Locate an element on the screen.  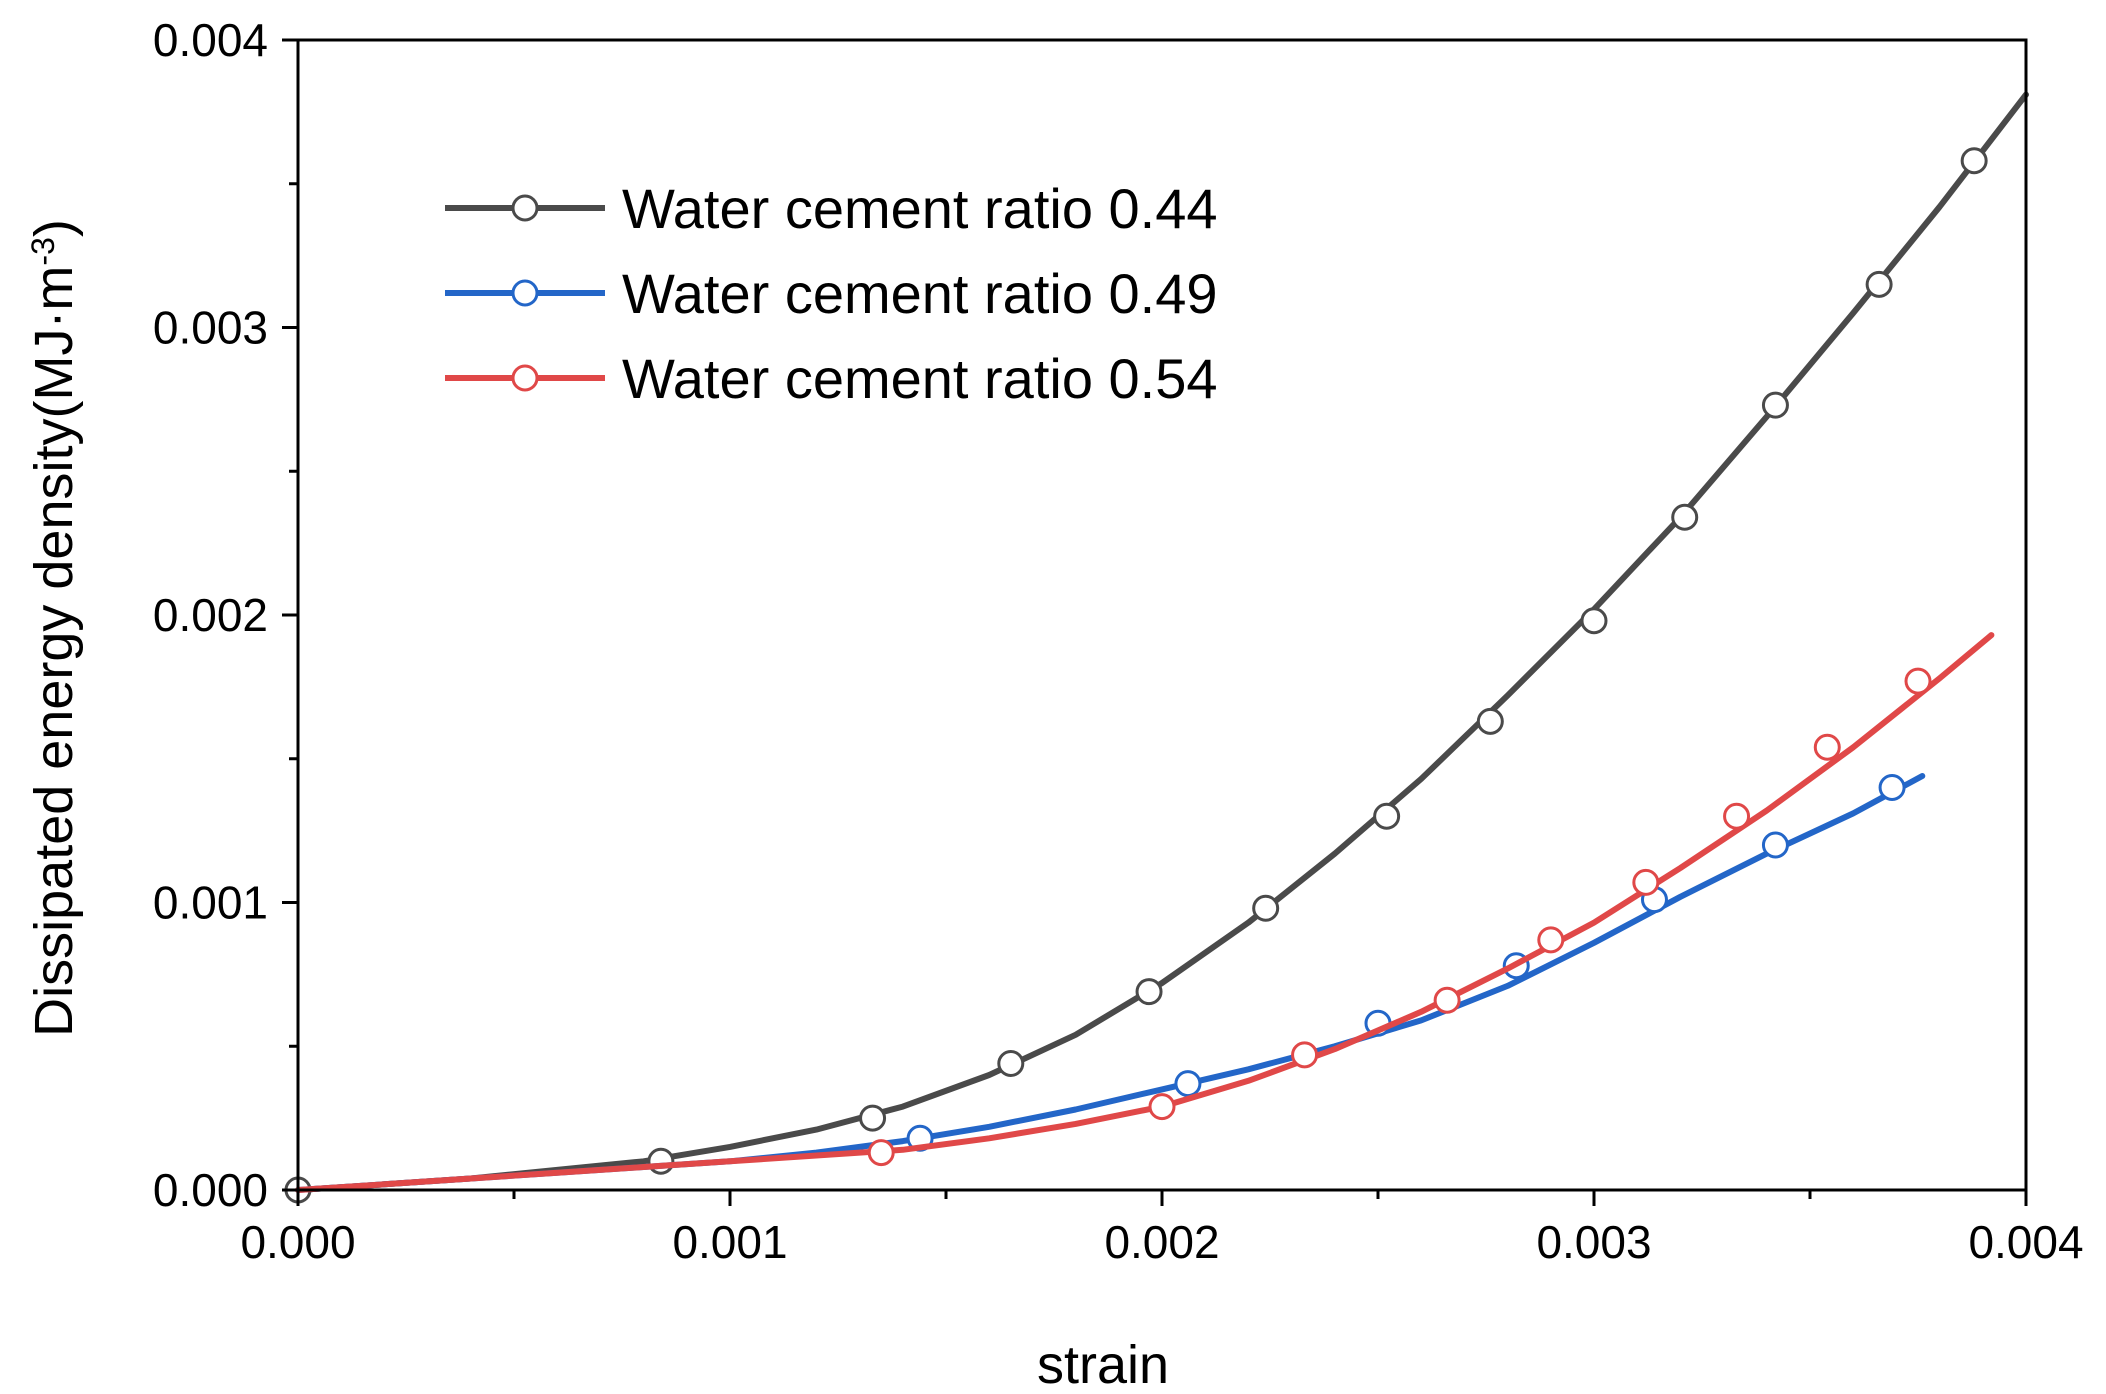
y-tick-label: 0.001 is located at coordinates (210, 903).